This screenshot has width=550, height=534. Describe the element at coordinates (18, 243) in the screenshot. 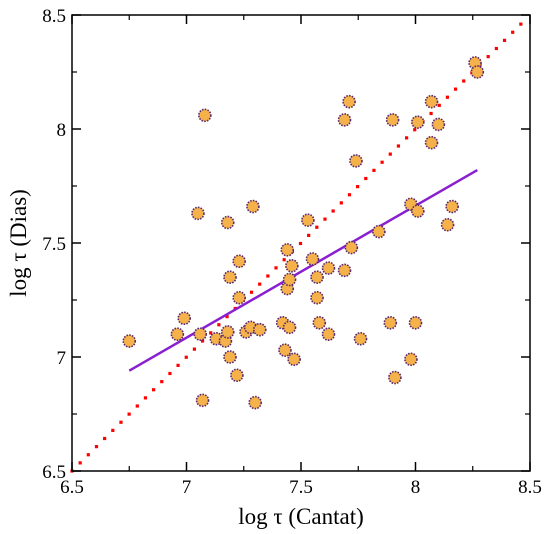

I see `y-axis-title: log τ (Dias)` at that location.